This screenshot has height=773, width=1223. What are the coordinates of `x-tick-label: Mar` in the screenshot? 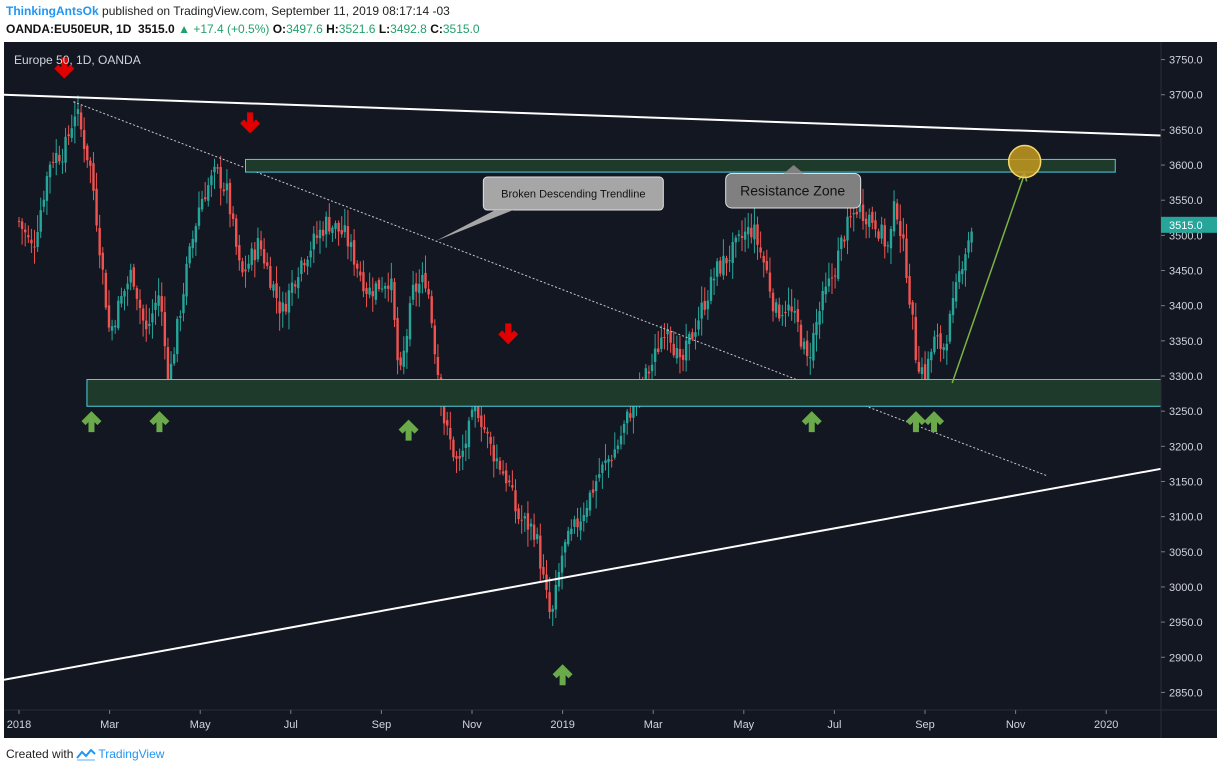 It's located at (653, 725).